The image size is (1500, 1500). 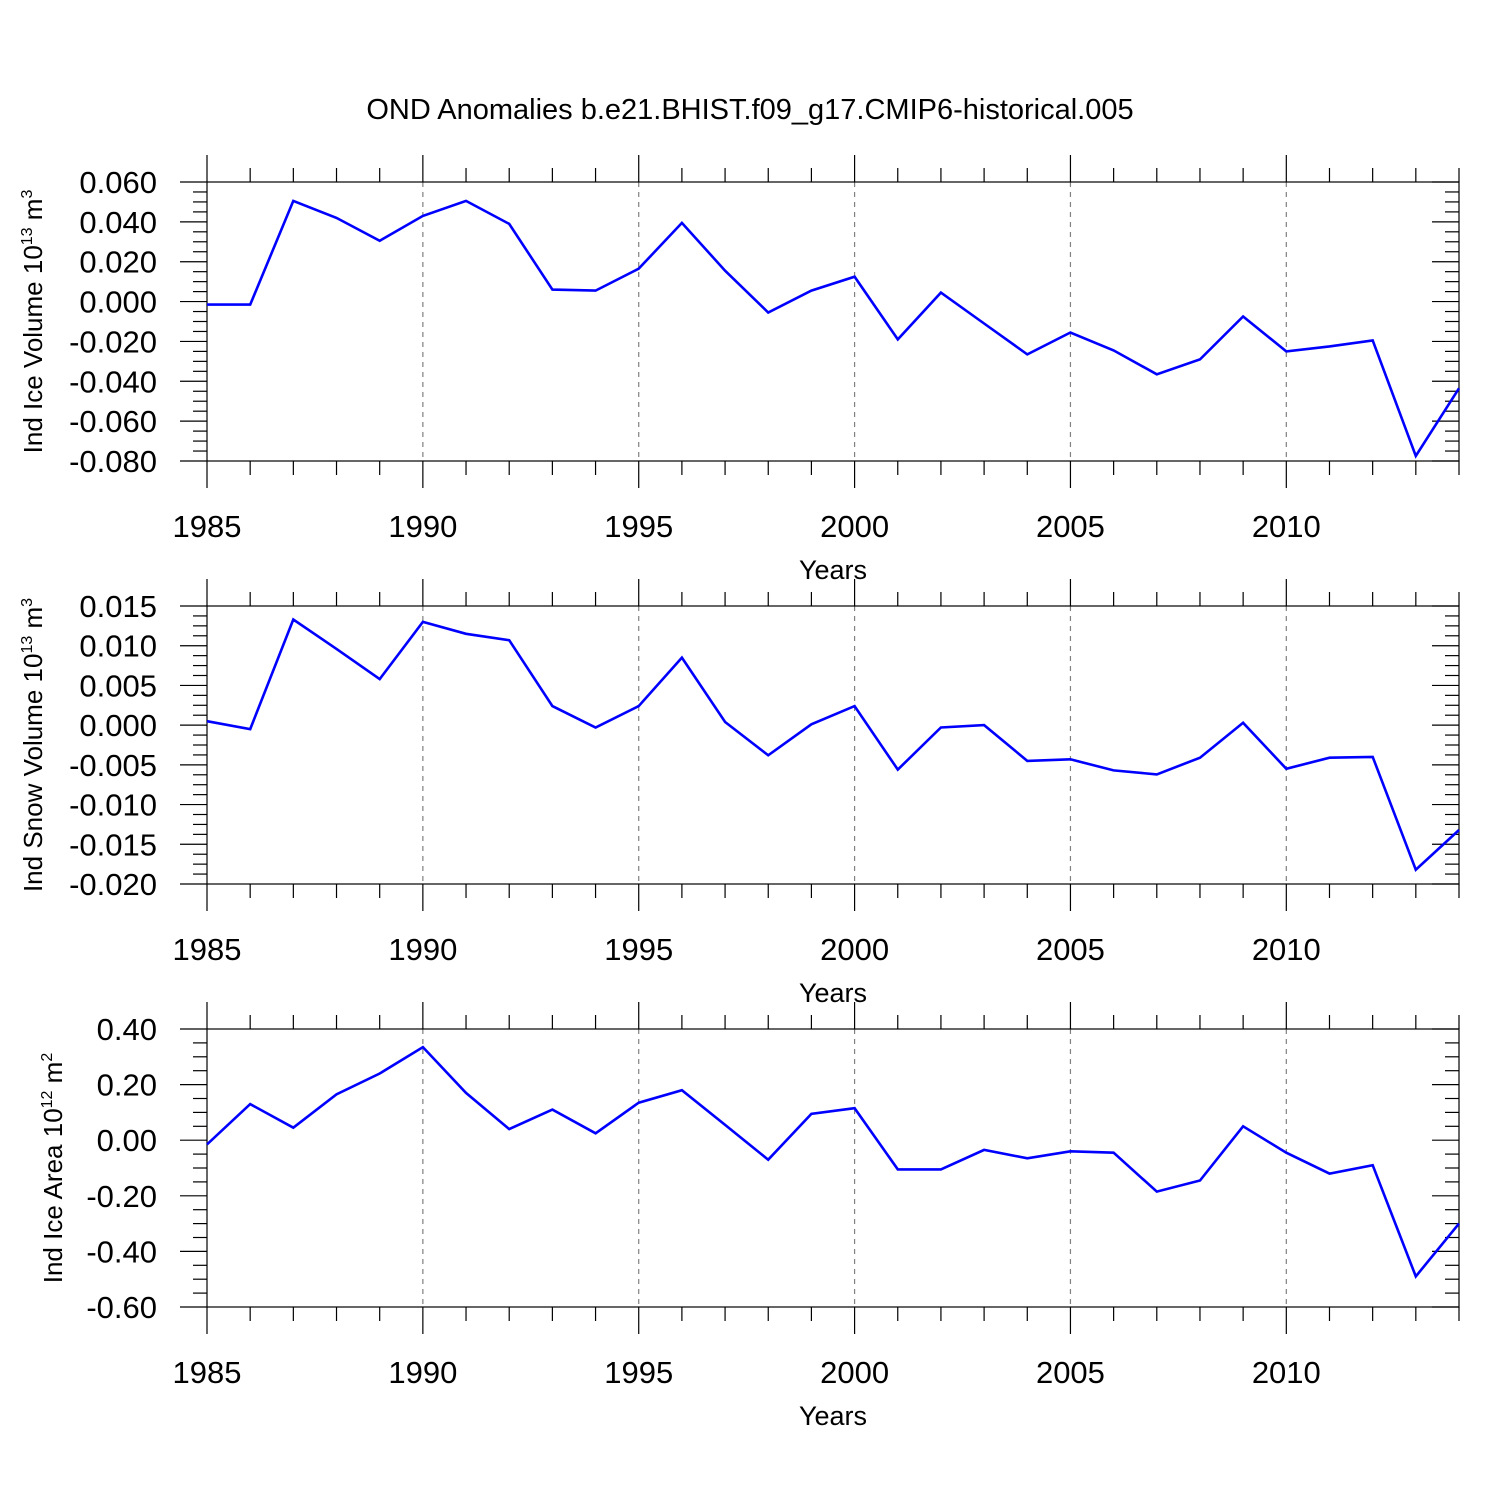 I want to click on y-tick-label: -0.040, so click(x=113, y=381).